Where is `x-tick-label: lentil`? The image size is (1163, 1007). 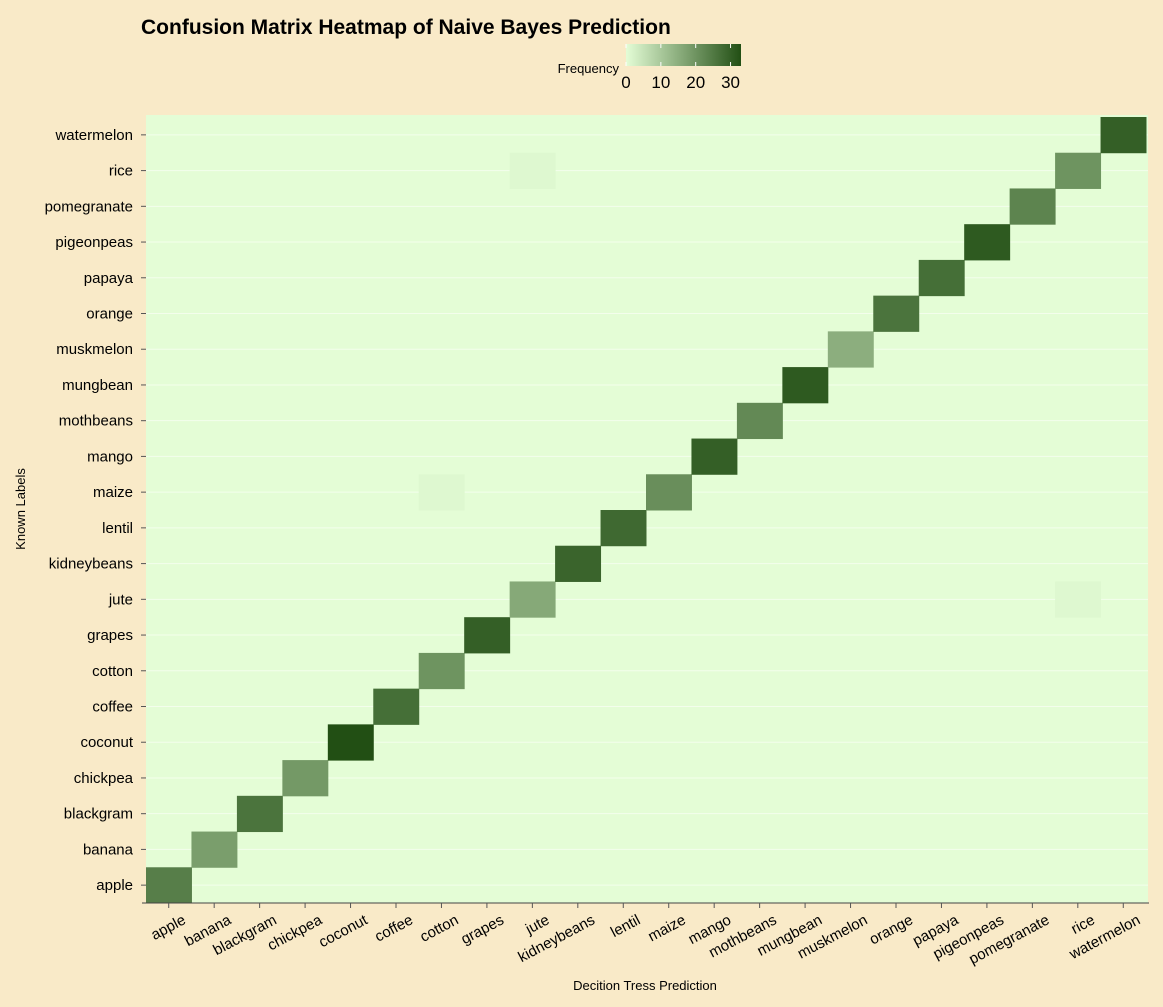
x-tick-label: lentil is located at coordinates (625, 926).